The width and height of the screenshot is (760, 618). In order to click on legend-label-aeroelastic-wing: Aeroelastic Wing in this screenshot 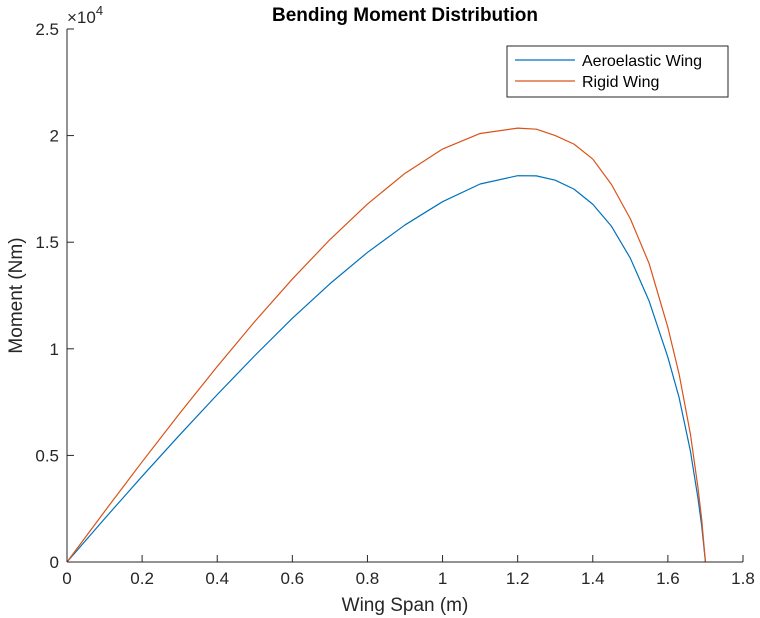, I will do `click(642, 61)`.